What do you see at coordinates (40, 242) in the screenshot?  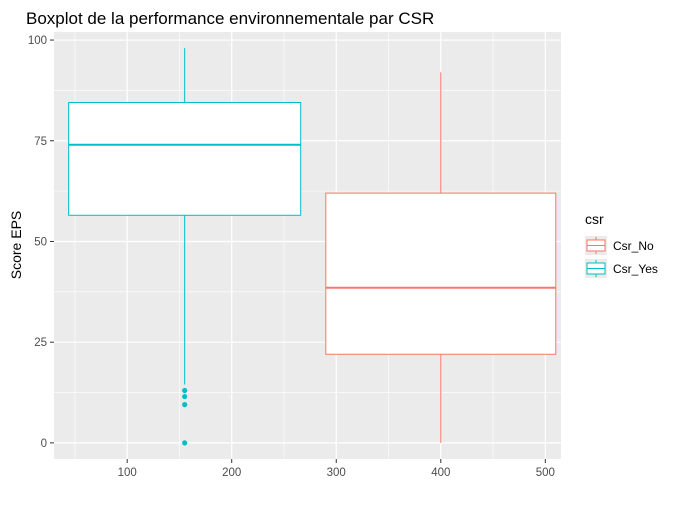 I see `y-tick-label: 50` at bounding box center [40, 242].